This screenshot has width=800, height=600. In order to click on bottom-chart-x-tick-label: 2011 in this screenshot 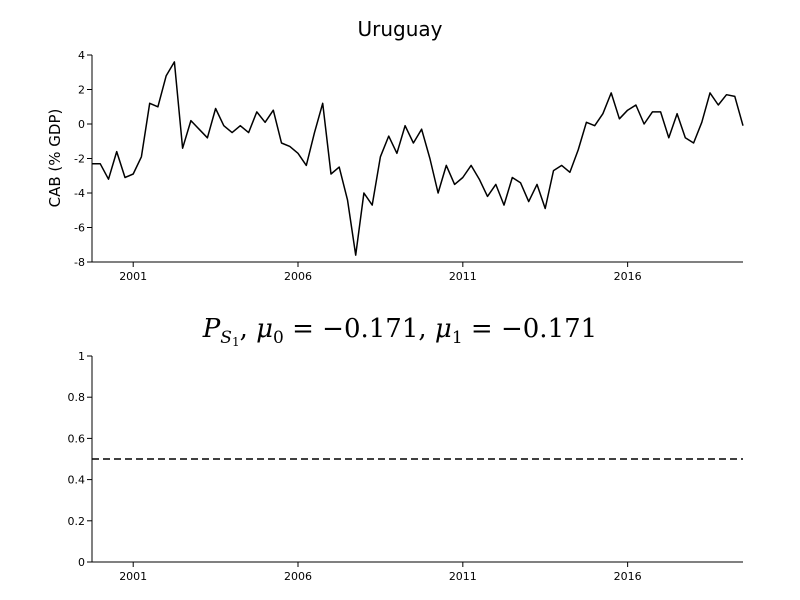, I will do `click(463, 576)`.